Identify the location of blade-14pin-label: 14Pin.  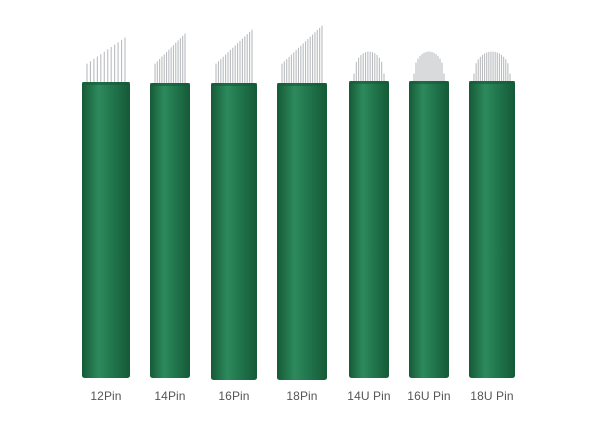
(170, 396).